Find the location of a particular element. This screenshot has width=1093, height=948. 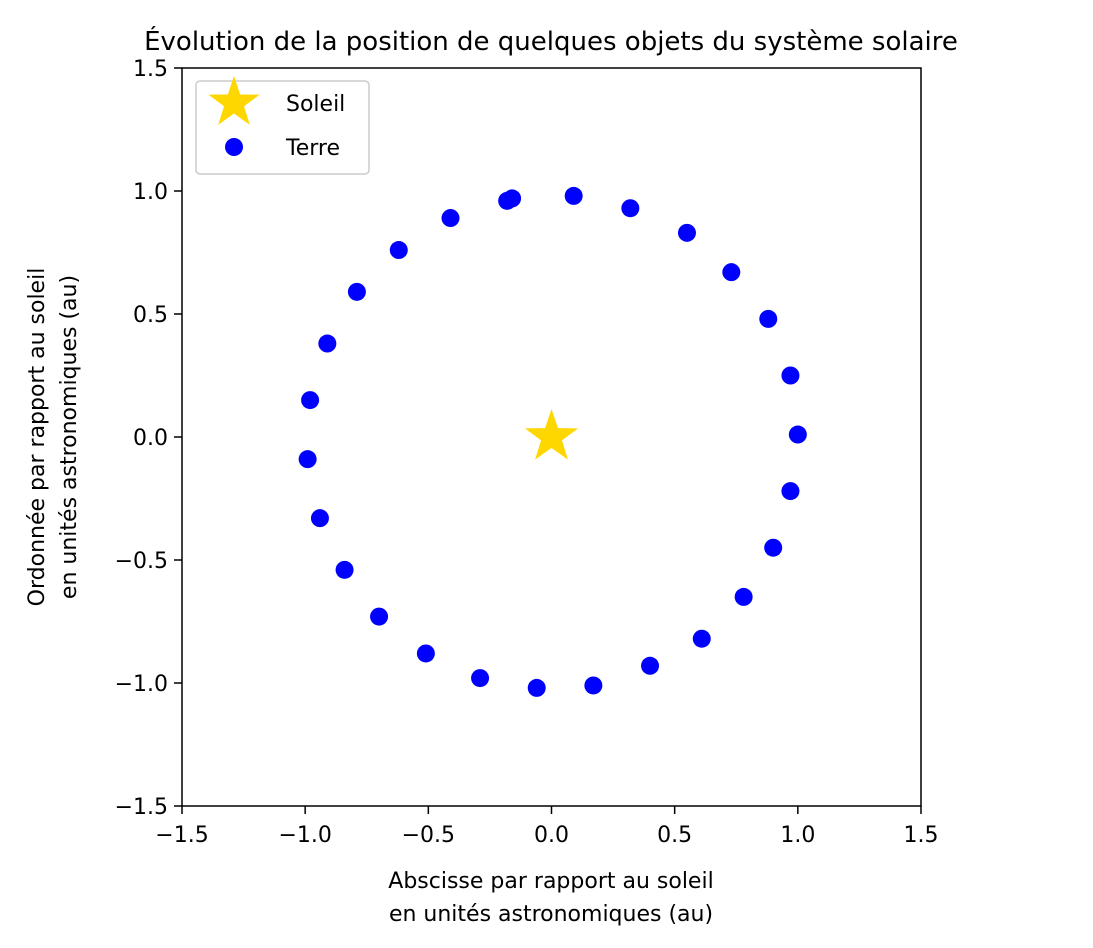

legend-star-icon is located at coordinates (234, 100).